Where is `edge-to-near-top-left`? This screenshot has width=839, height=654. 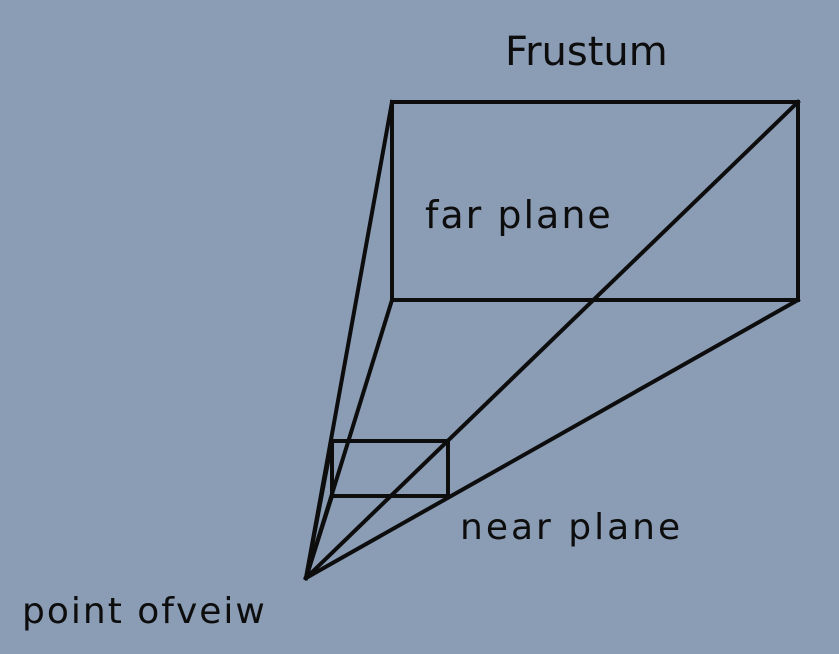 edge-to-near-top-left is located at coordinates (319, 509).